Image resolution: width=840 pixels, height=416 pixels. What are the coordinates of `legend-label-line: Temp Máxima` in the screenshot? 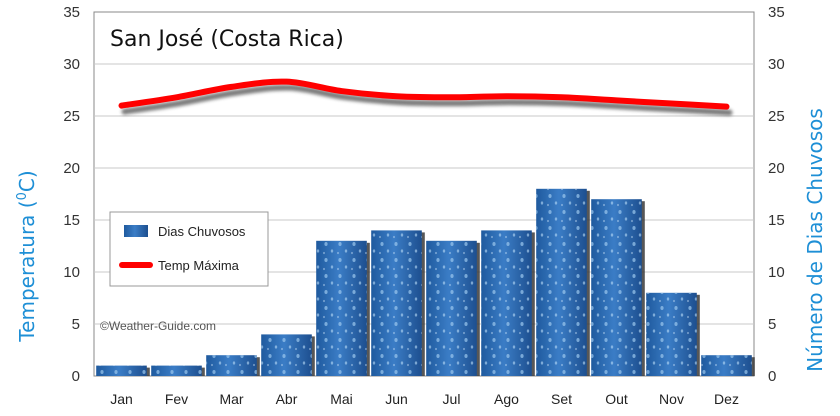 It's located at (199, 265).